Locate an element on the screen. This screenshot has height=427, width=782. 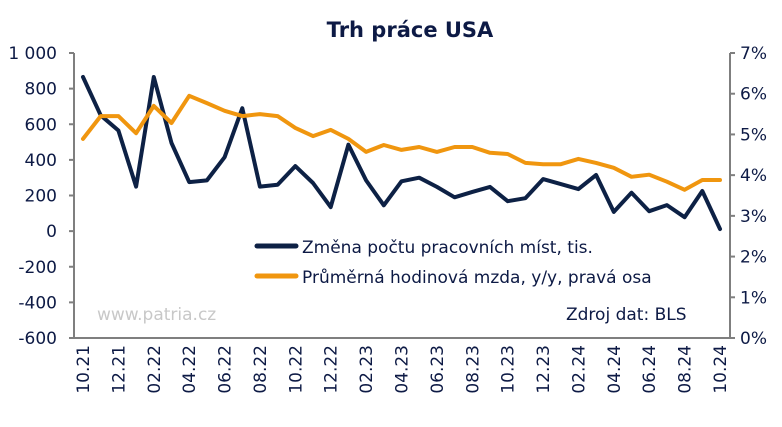
left-tick-label: -200 is located at coordinates (37, 268).